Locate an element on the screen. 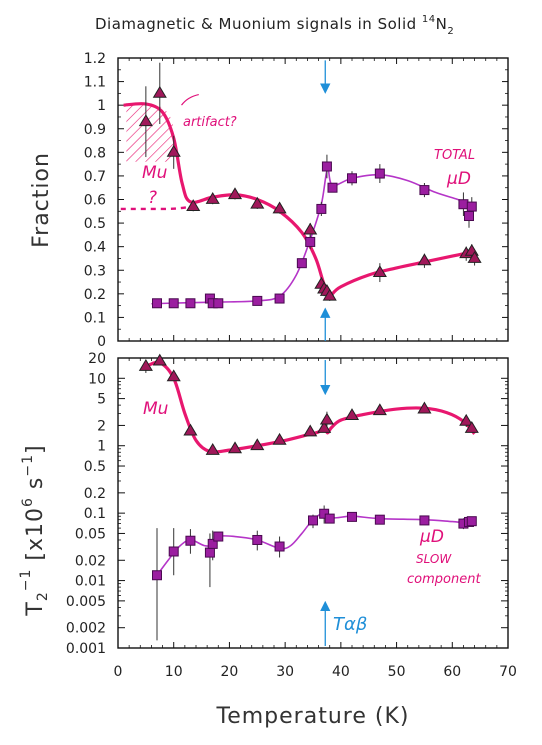  title-sup: 14 is located at coordinates (429, 19).